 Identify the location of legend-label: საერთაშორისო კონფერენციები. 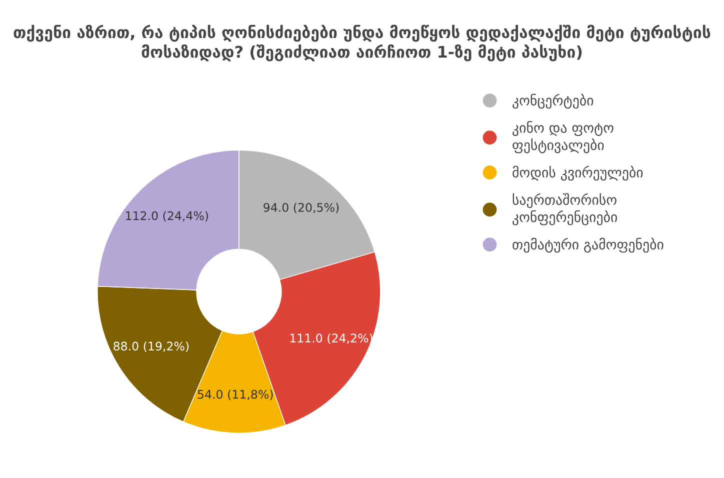
(564, 209).